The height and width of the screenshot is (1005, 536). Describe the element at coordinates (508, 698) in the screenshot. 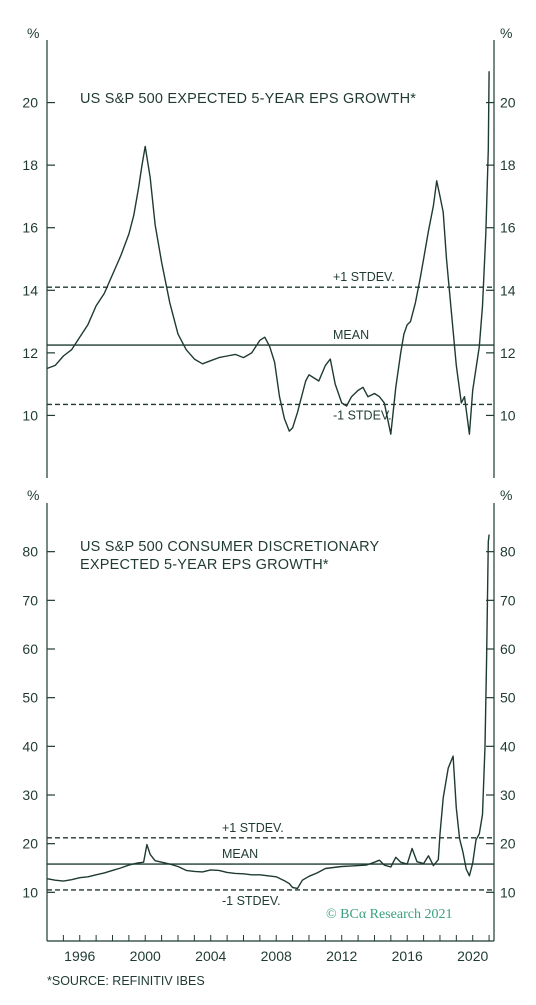

I see `y-tick-label-right: 50` at that location.